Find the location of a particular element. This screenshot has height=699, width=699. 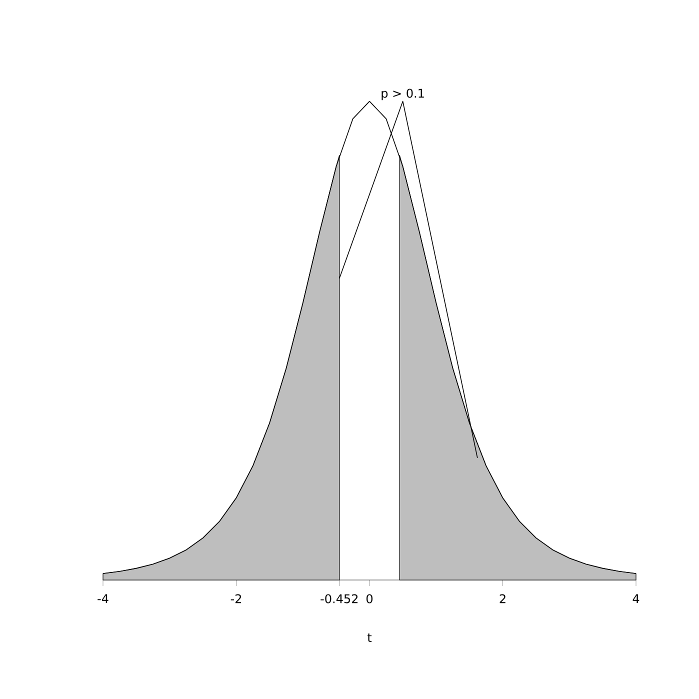

x-tick-label: 4 is located at coordinates (636, 598).